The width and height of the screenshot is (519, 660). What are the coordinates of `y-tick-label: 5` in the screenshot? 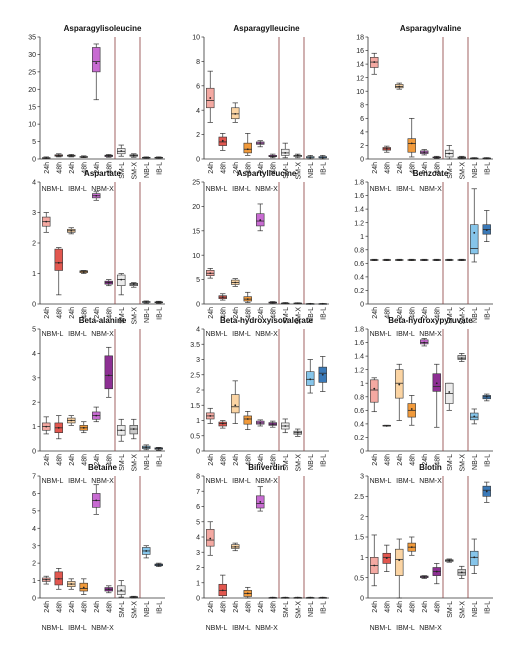 It's located at (34, 330).